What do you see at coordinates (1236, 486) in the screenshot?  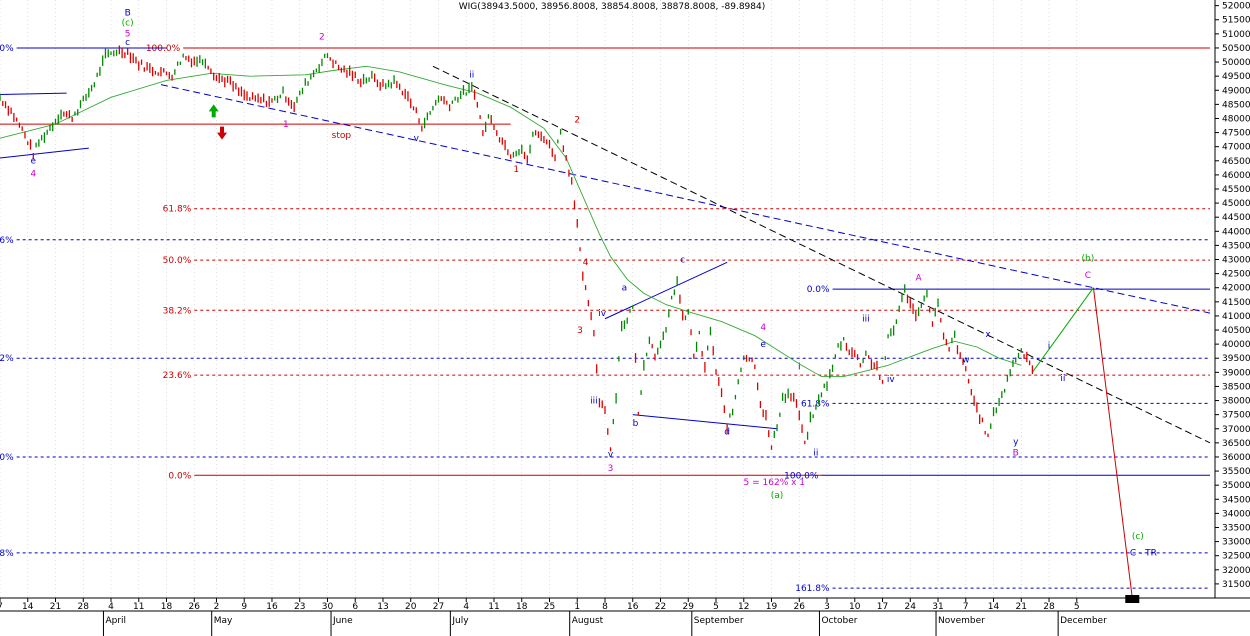 I see `y-tick-label: 35000` at bounding box center [1236, 486].